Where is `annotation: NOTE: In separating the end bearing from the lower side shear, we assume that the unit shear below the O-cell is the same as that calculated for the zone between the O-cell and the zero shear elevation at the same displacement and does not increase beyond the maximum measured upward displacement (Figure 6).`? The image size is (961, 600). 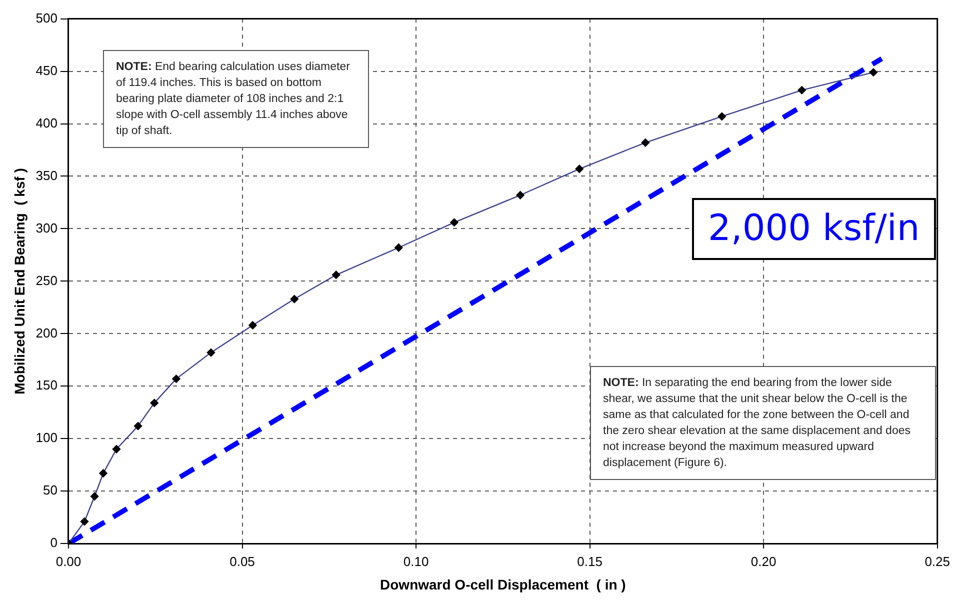 annotation: NOTE: In separating the end bearing from the lower side shear, we assume that the unit shear below the O-cell is the same as that calculated for the zone between the O-cell and the zero shear elevation at the same displacement and does not increase beyond the maximum measured upward displacement (Figure 6). is located at coordinates (756, 423).